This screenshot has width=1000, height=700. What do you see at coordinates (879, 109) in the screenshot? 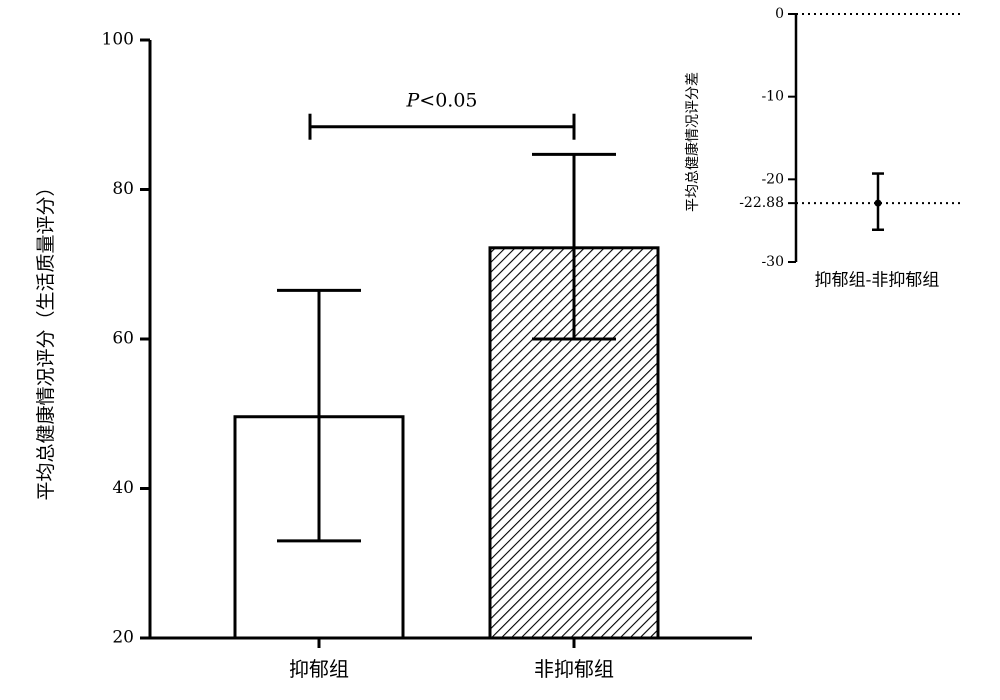
I see `inset-reference-lines` at bounding box center [879, 109].